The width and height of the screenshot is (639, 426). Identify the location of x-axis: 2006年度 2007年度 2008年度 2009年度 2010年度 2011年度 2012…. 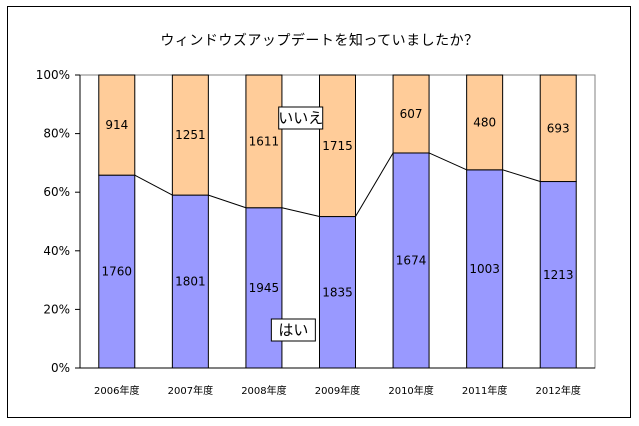
(337, 382).